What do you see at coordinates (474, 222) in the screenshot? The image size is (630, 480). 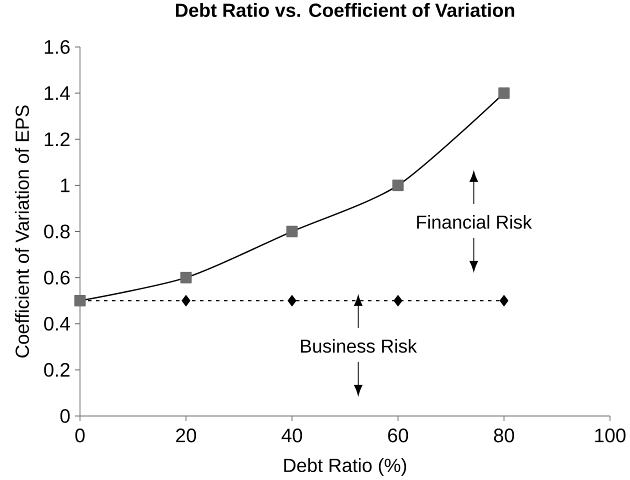 I see `annotation: Financial Risk` at bounding box center [474, 222].